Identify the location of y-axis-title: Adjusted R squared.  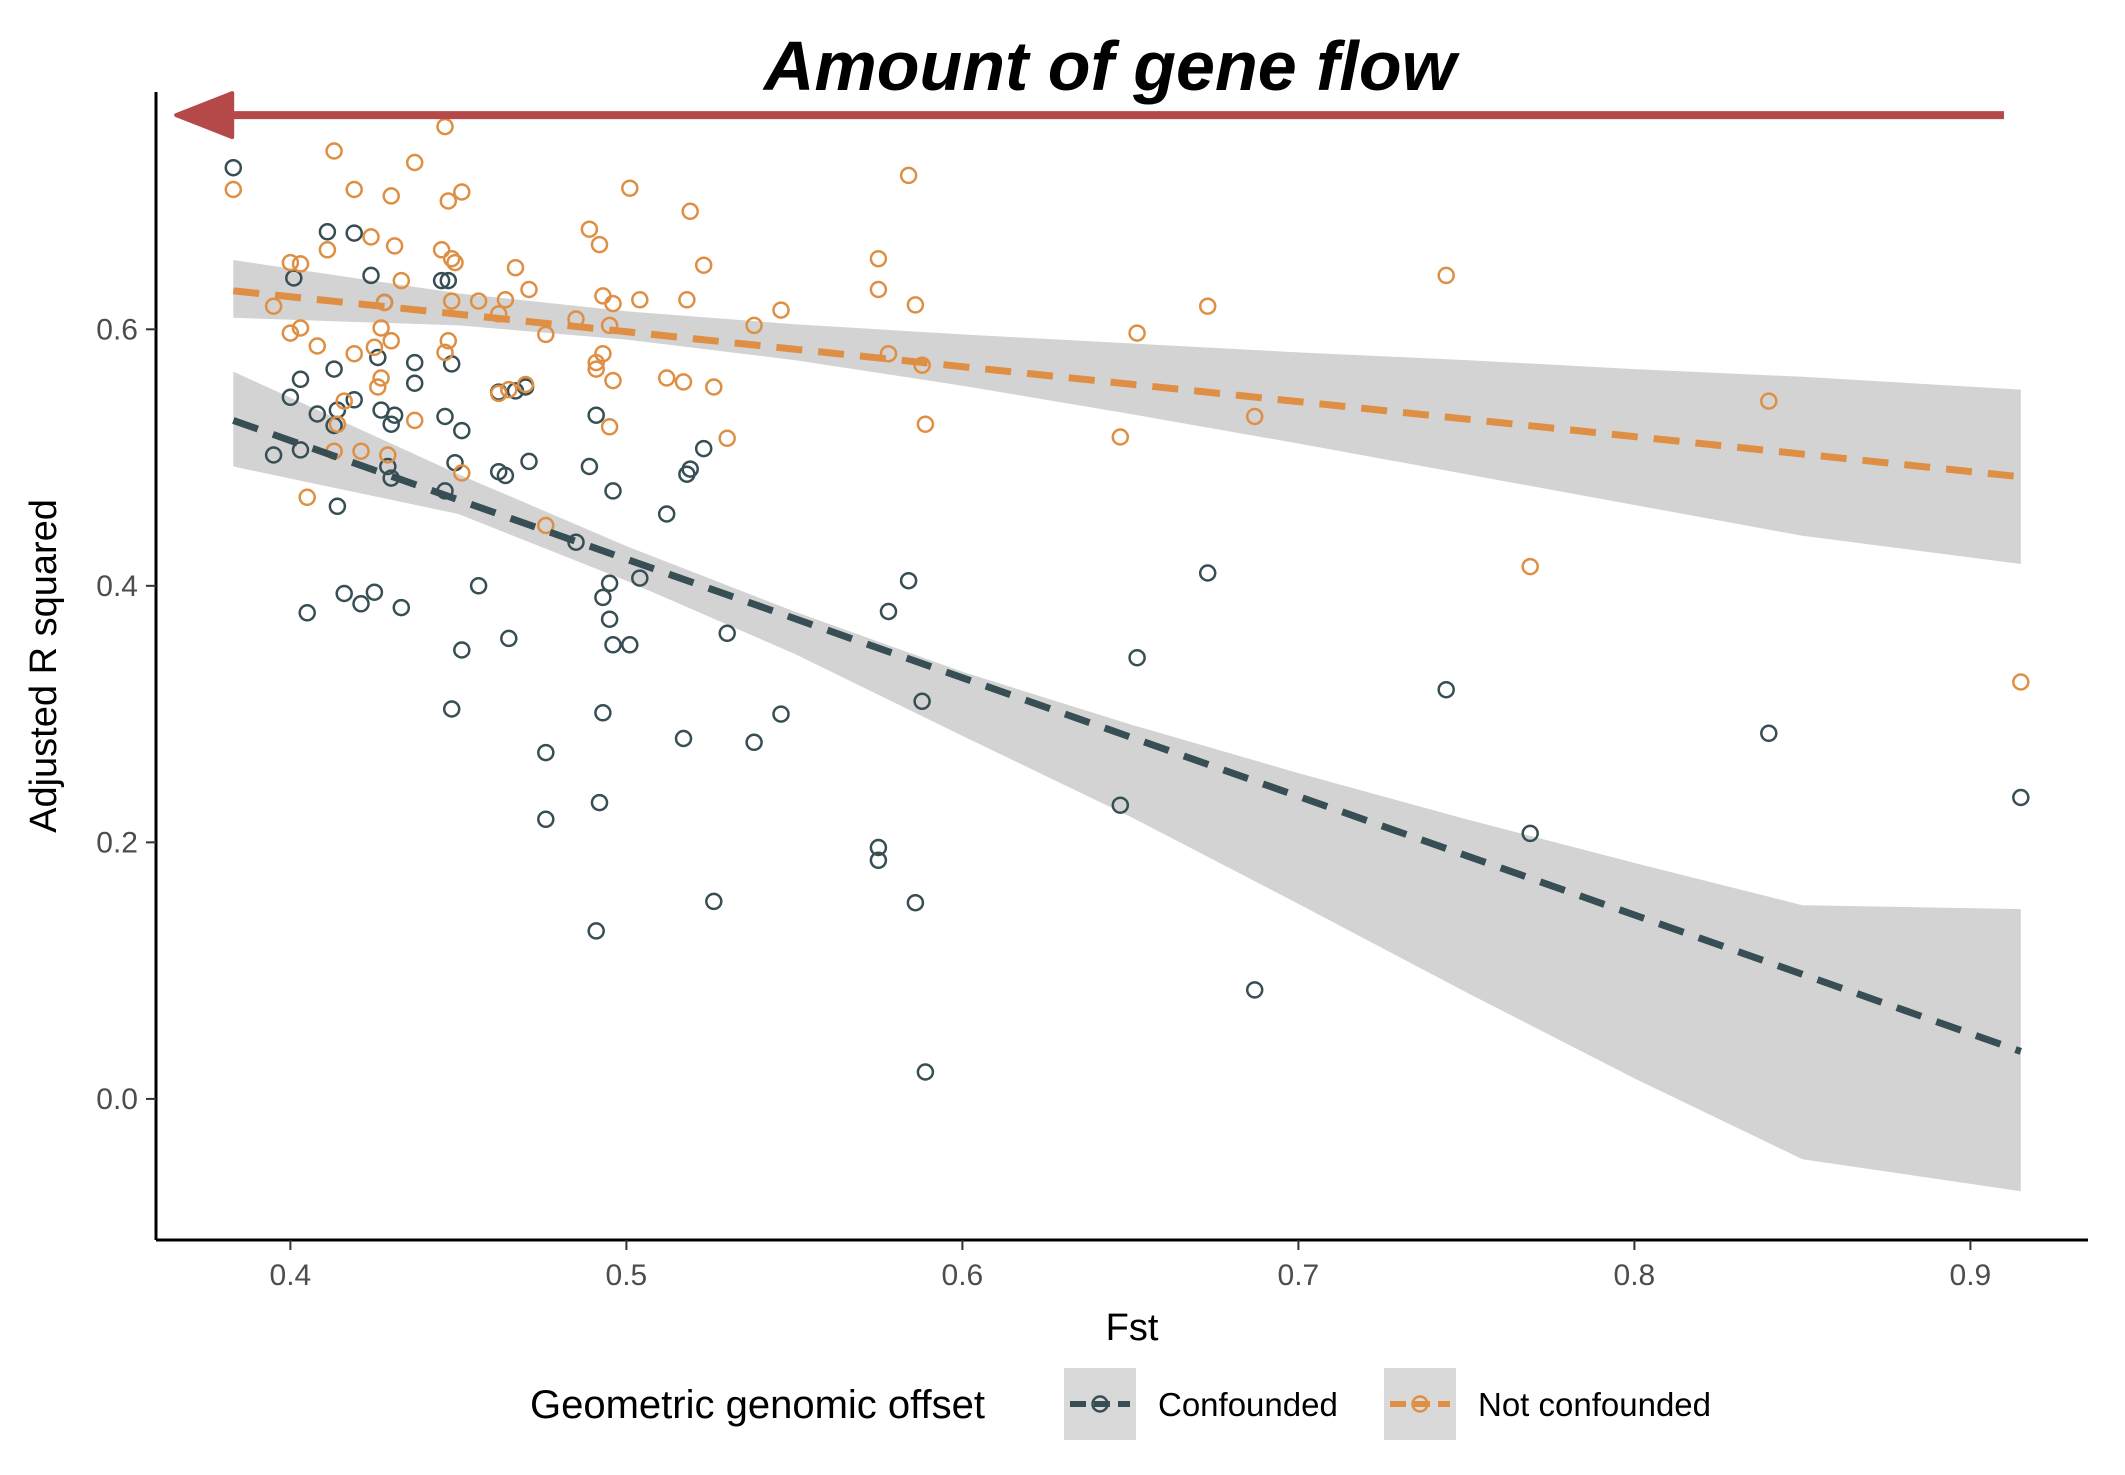
(44, 666).